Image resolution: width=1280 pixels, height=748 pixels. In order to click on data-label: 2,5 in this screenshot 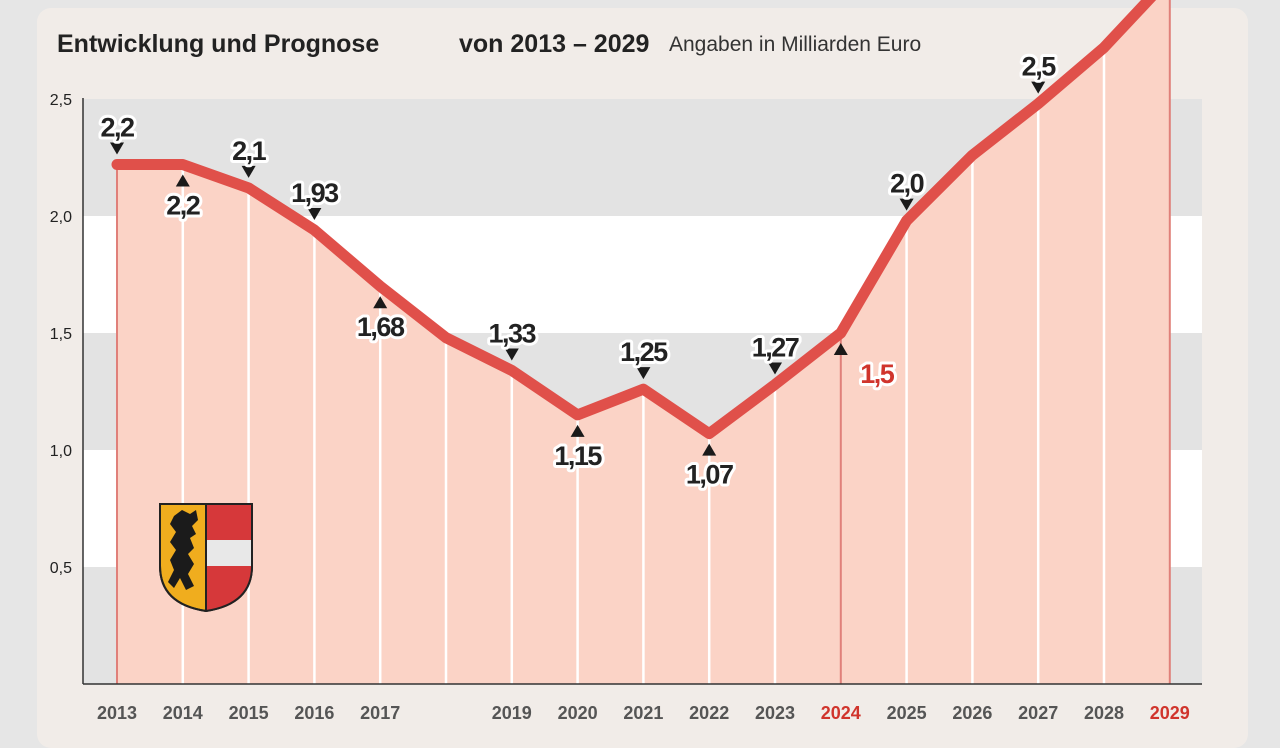, I will do `click(1039, 67)`.